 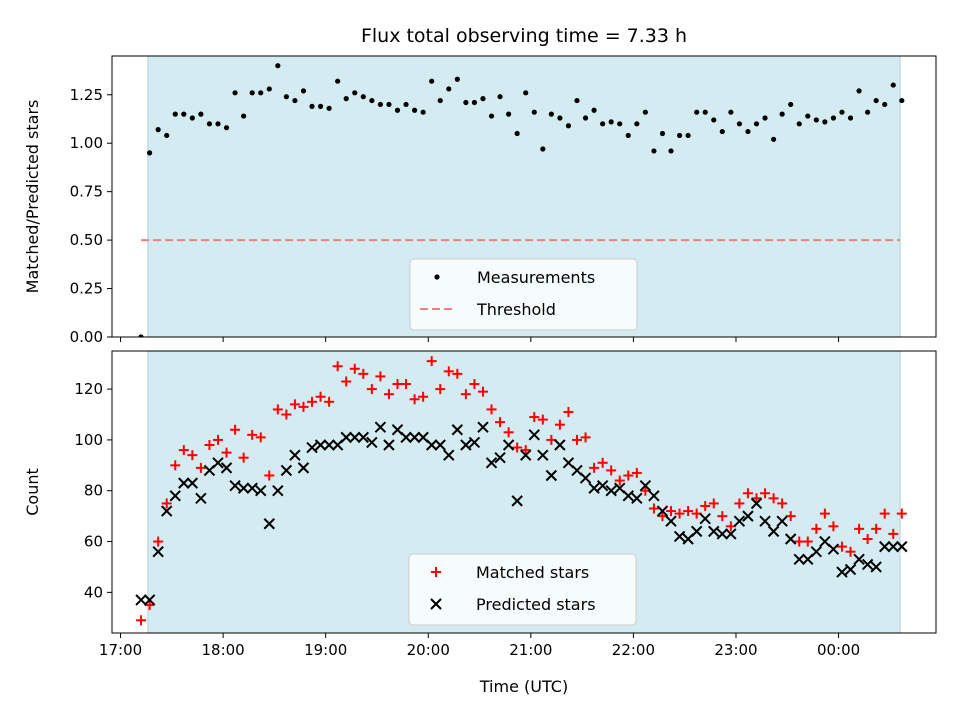 I want to click on y-tick-label: 0.00, so click(x=86, y=337).